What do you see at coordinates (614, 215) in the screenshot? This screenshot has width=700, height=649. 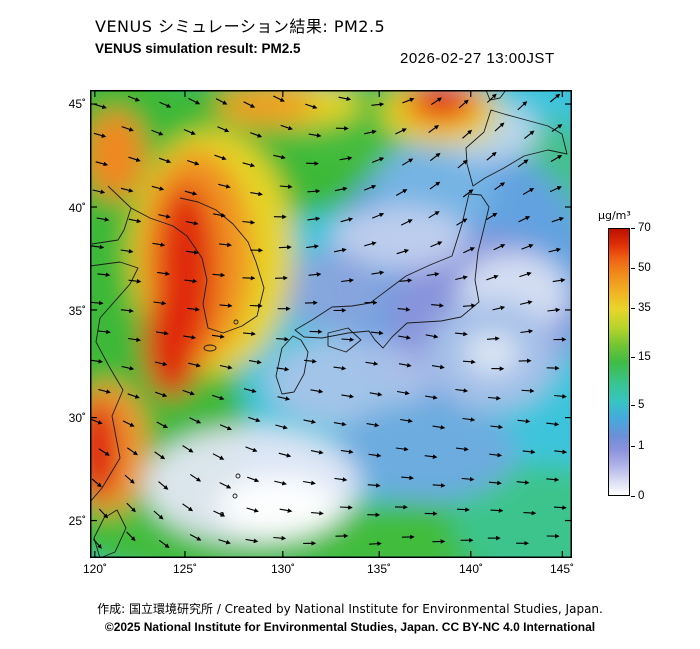 I see `colorbar-unit-label: μg/m³` at bounding box center [614, 215].